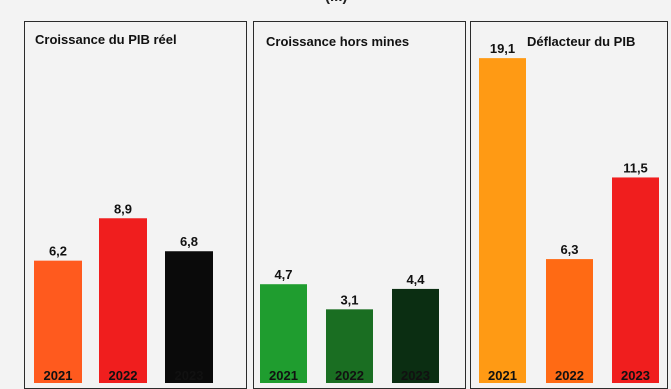  I want to click on chart-title-1: Croissance du PIB réel, so click(106, 39).